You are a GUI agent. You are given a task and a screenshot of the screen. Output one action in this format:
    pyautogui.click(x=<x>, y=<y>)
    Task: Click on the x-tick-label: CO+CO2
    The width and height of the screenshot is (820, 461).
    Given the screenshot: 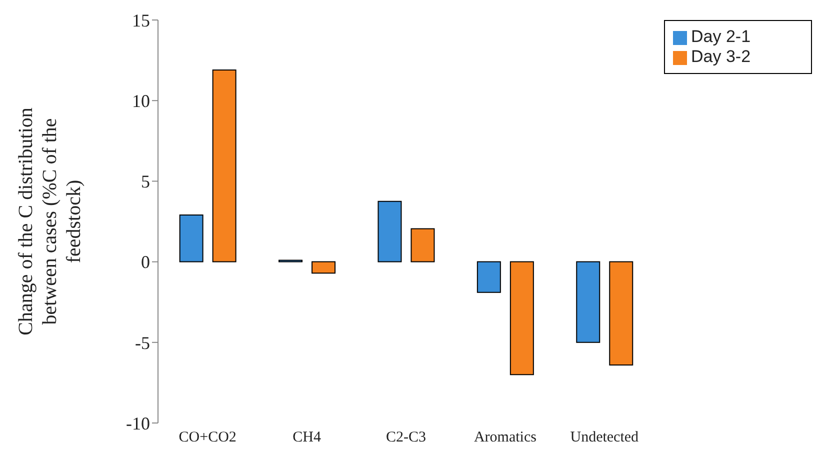 What is the action you would take?
    pyautogui.click(x=207, y=438)
    